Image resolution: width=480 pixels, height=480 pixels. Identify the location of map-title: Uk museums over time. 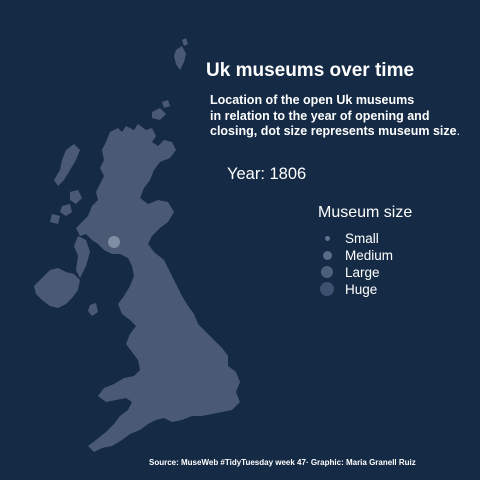
(310, 70).